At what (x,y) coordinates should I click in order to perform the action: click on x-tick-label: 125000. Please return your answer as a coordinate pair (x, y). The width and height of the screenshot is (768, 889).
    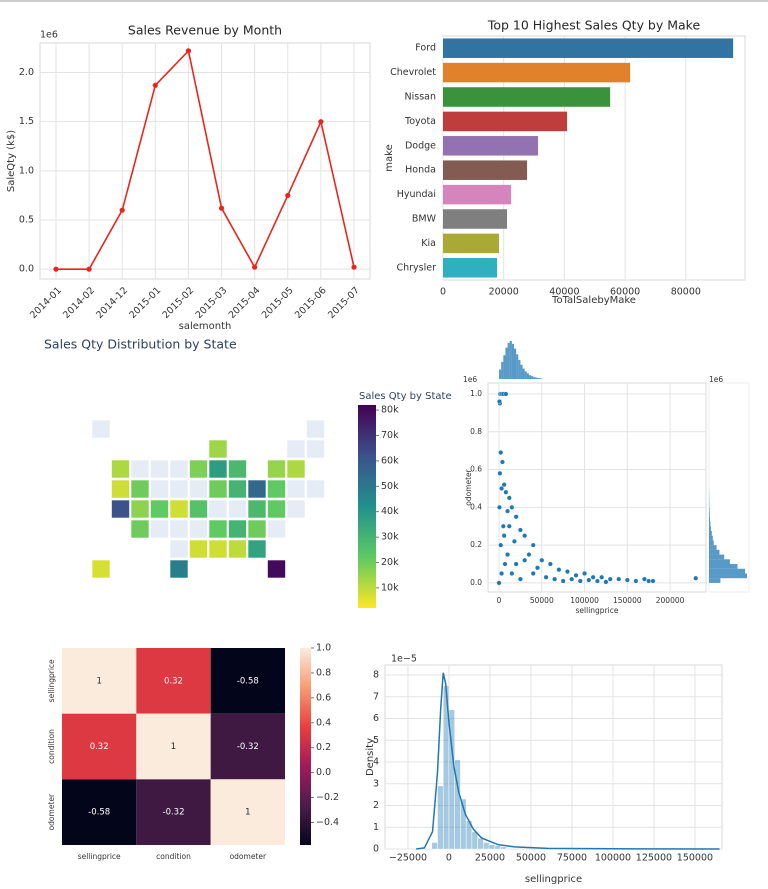
    Looking at the image, I should click on (654, 858).